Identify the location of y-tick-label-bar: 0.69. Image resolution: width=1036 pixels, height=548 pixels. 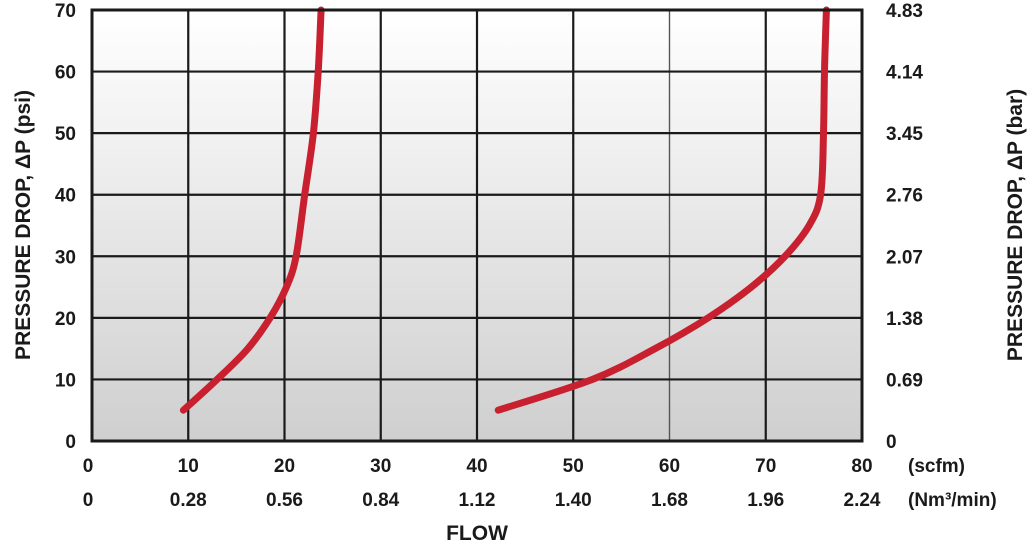
(904, 380).